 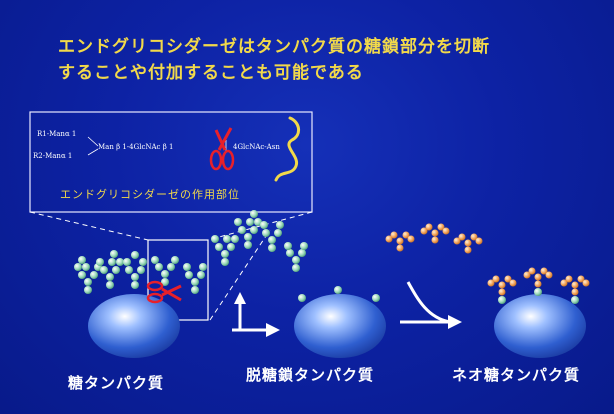 What do you see at coordinates (256, 147) in the screenshot?
I see `inset-tail: 4GlcNAc-Asn` at bounding box center [256, 147].